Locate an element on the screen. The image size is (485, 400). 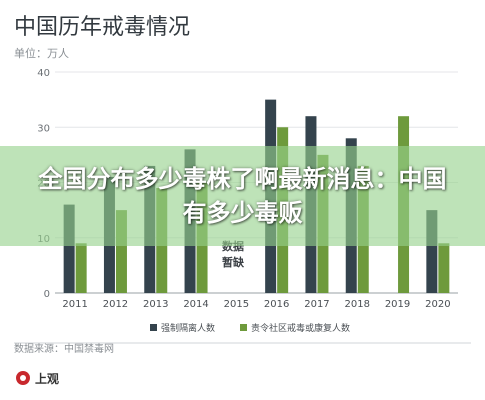
logo-text: 上观 is located at coordinates (47, 378).